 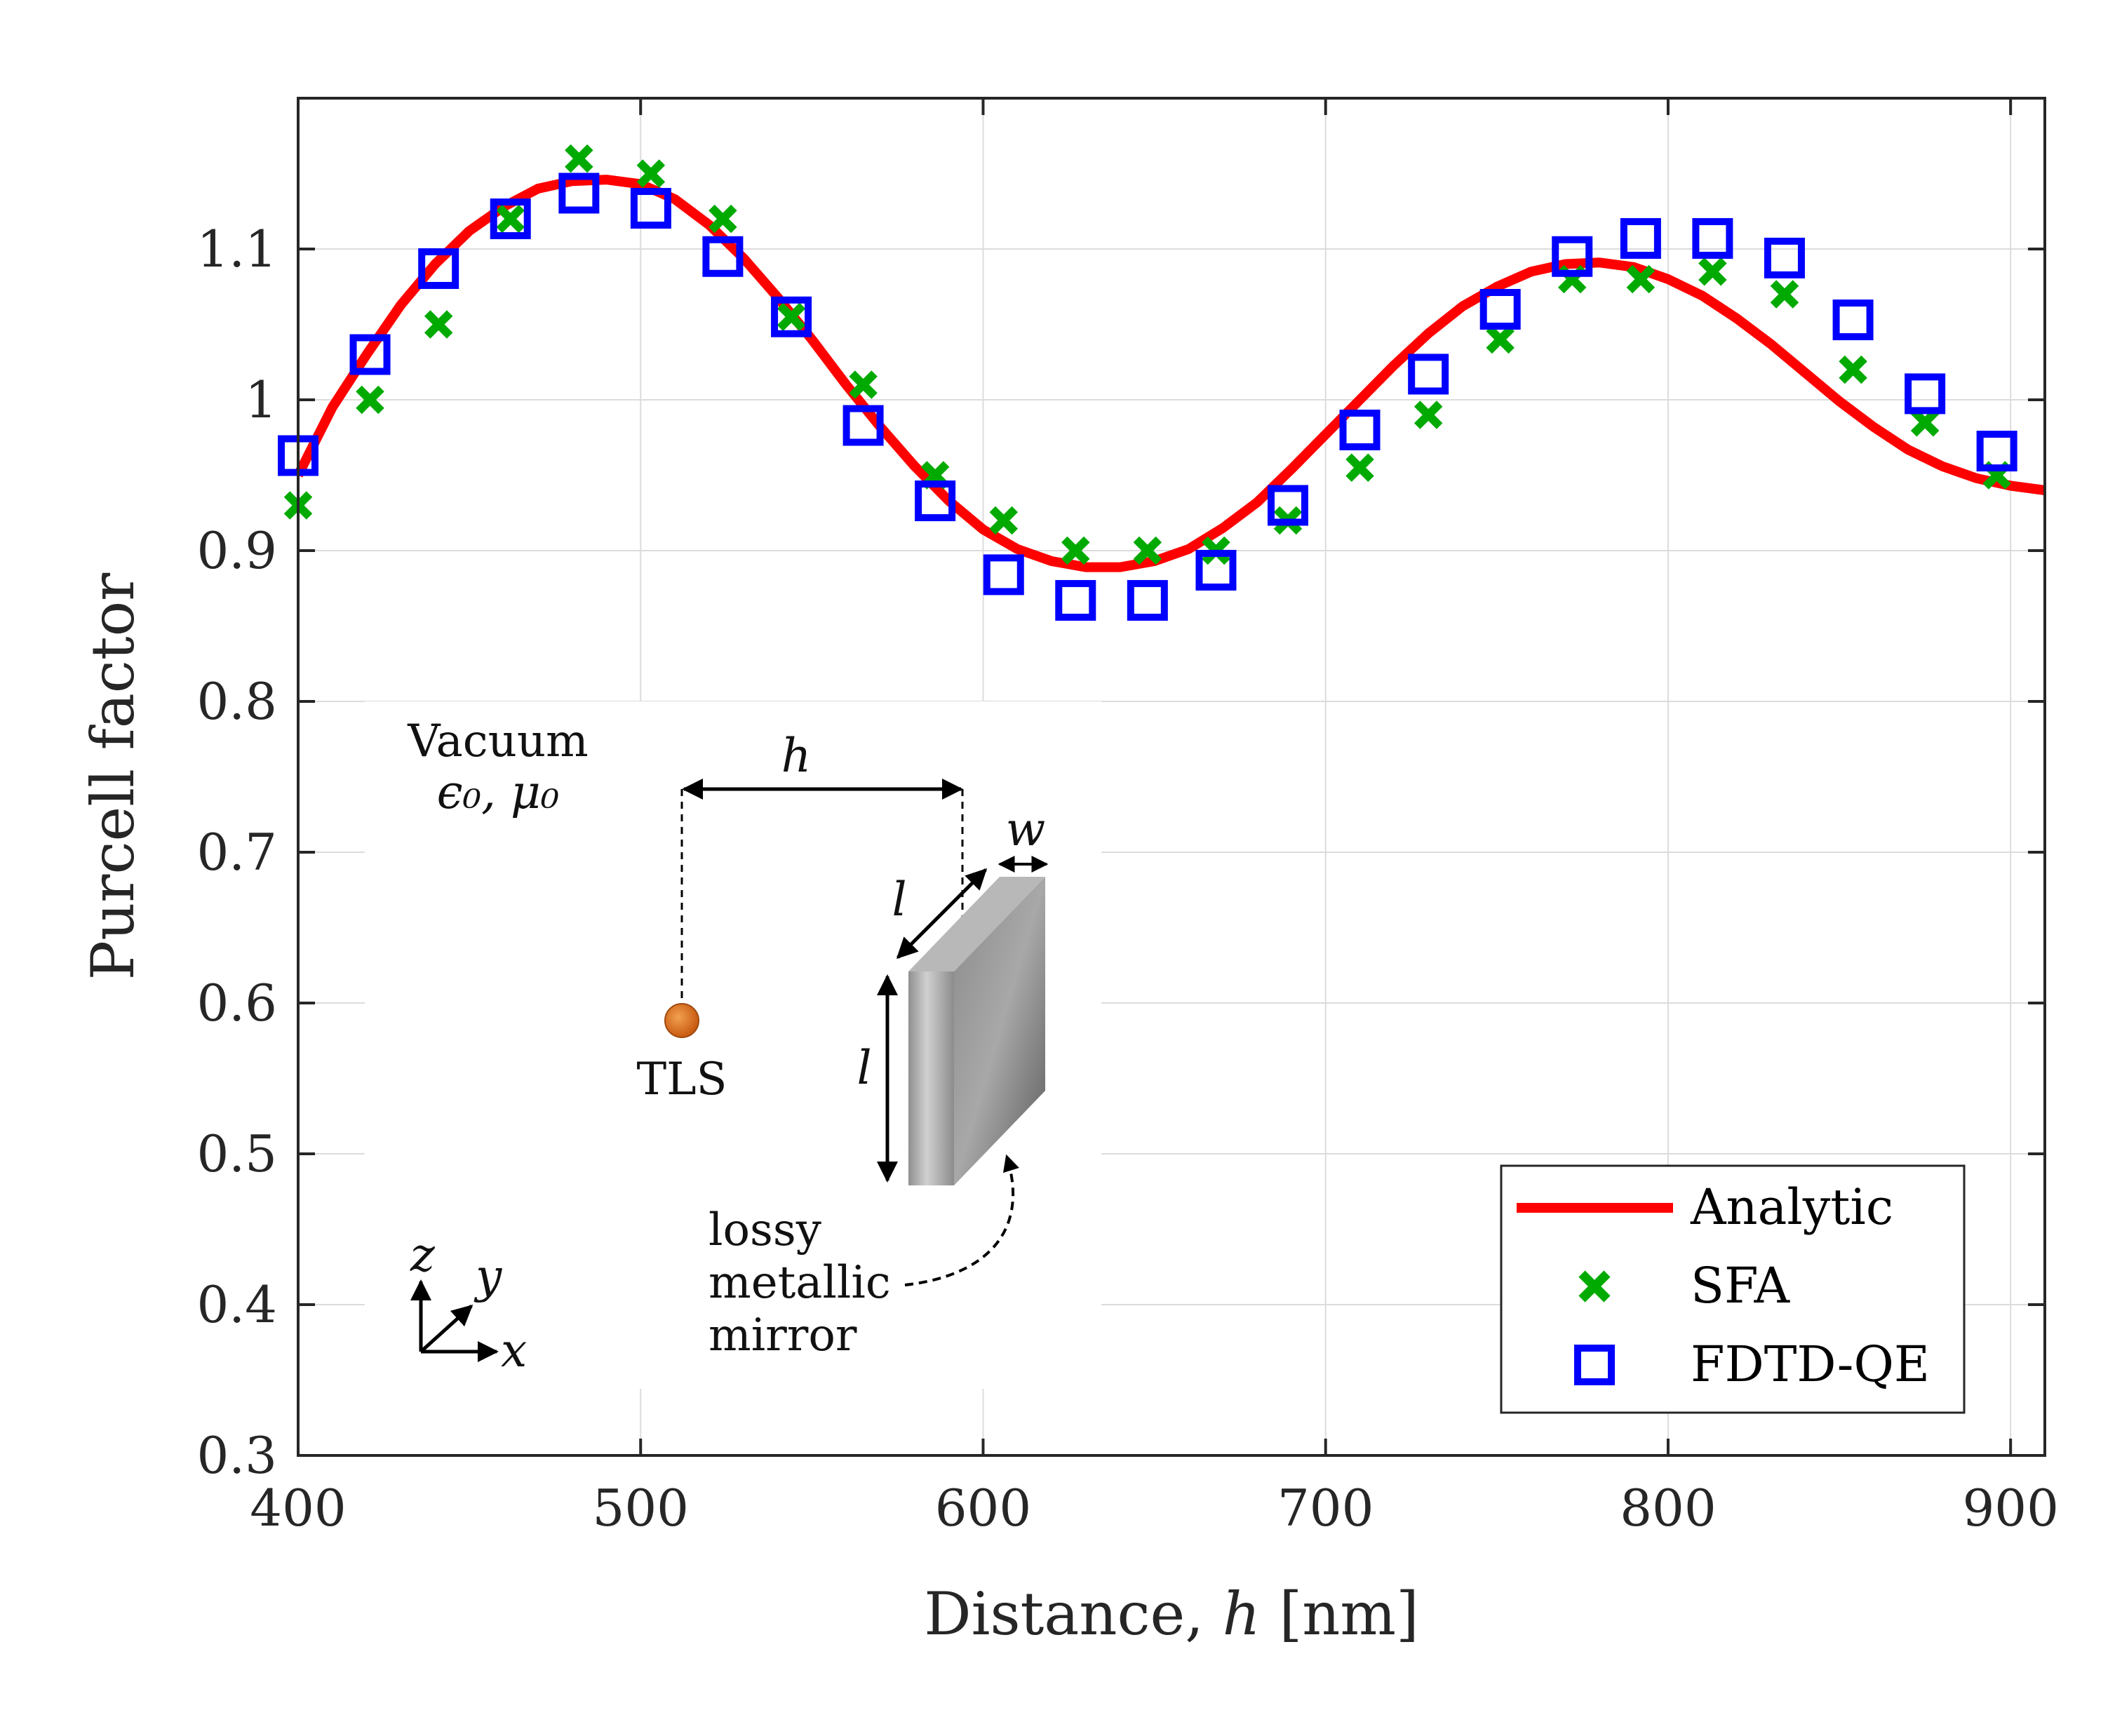 I want to click on length-symbol-vertical: l, so click(x=864, y=1068).